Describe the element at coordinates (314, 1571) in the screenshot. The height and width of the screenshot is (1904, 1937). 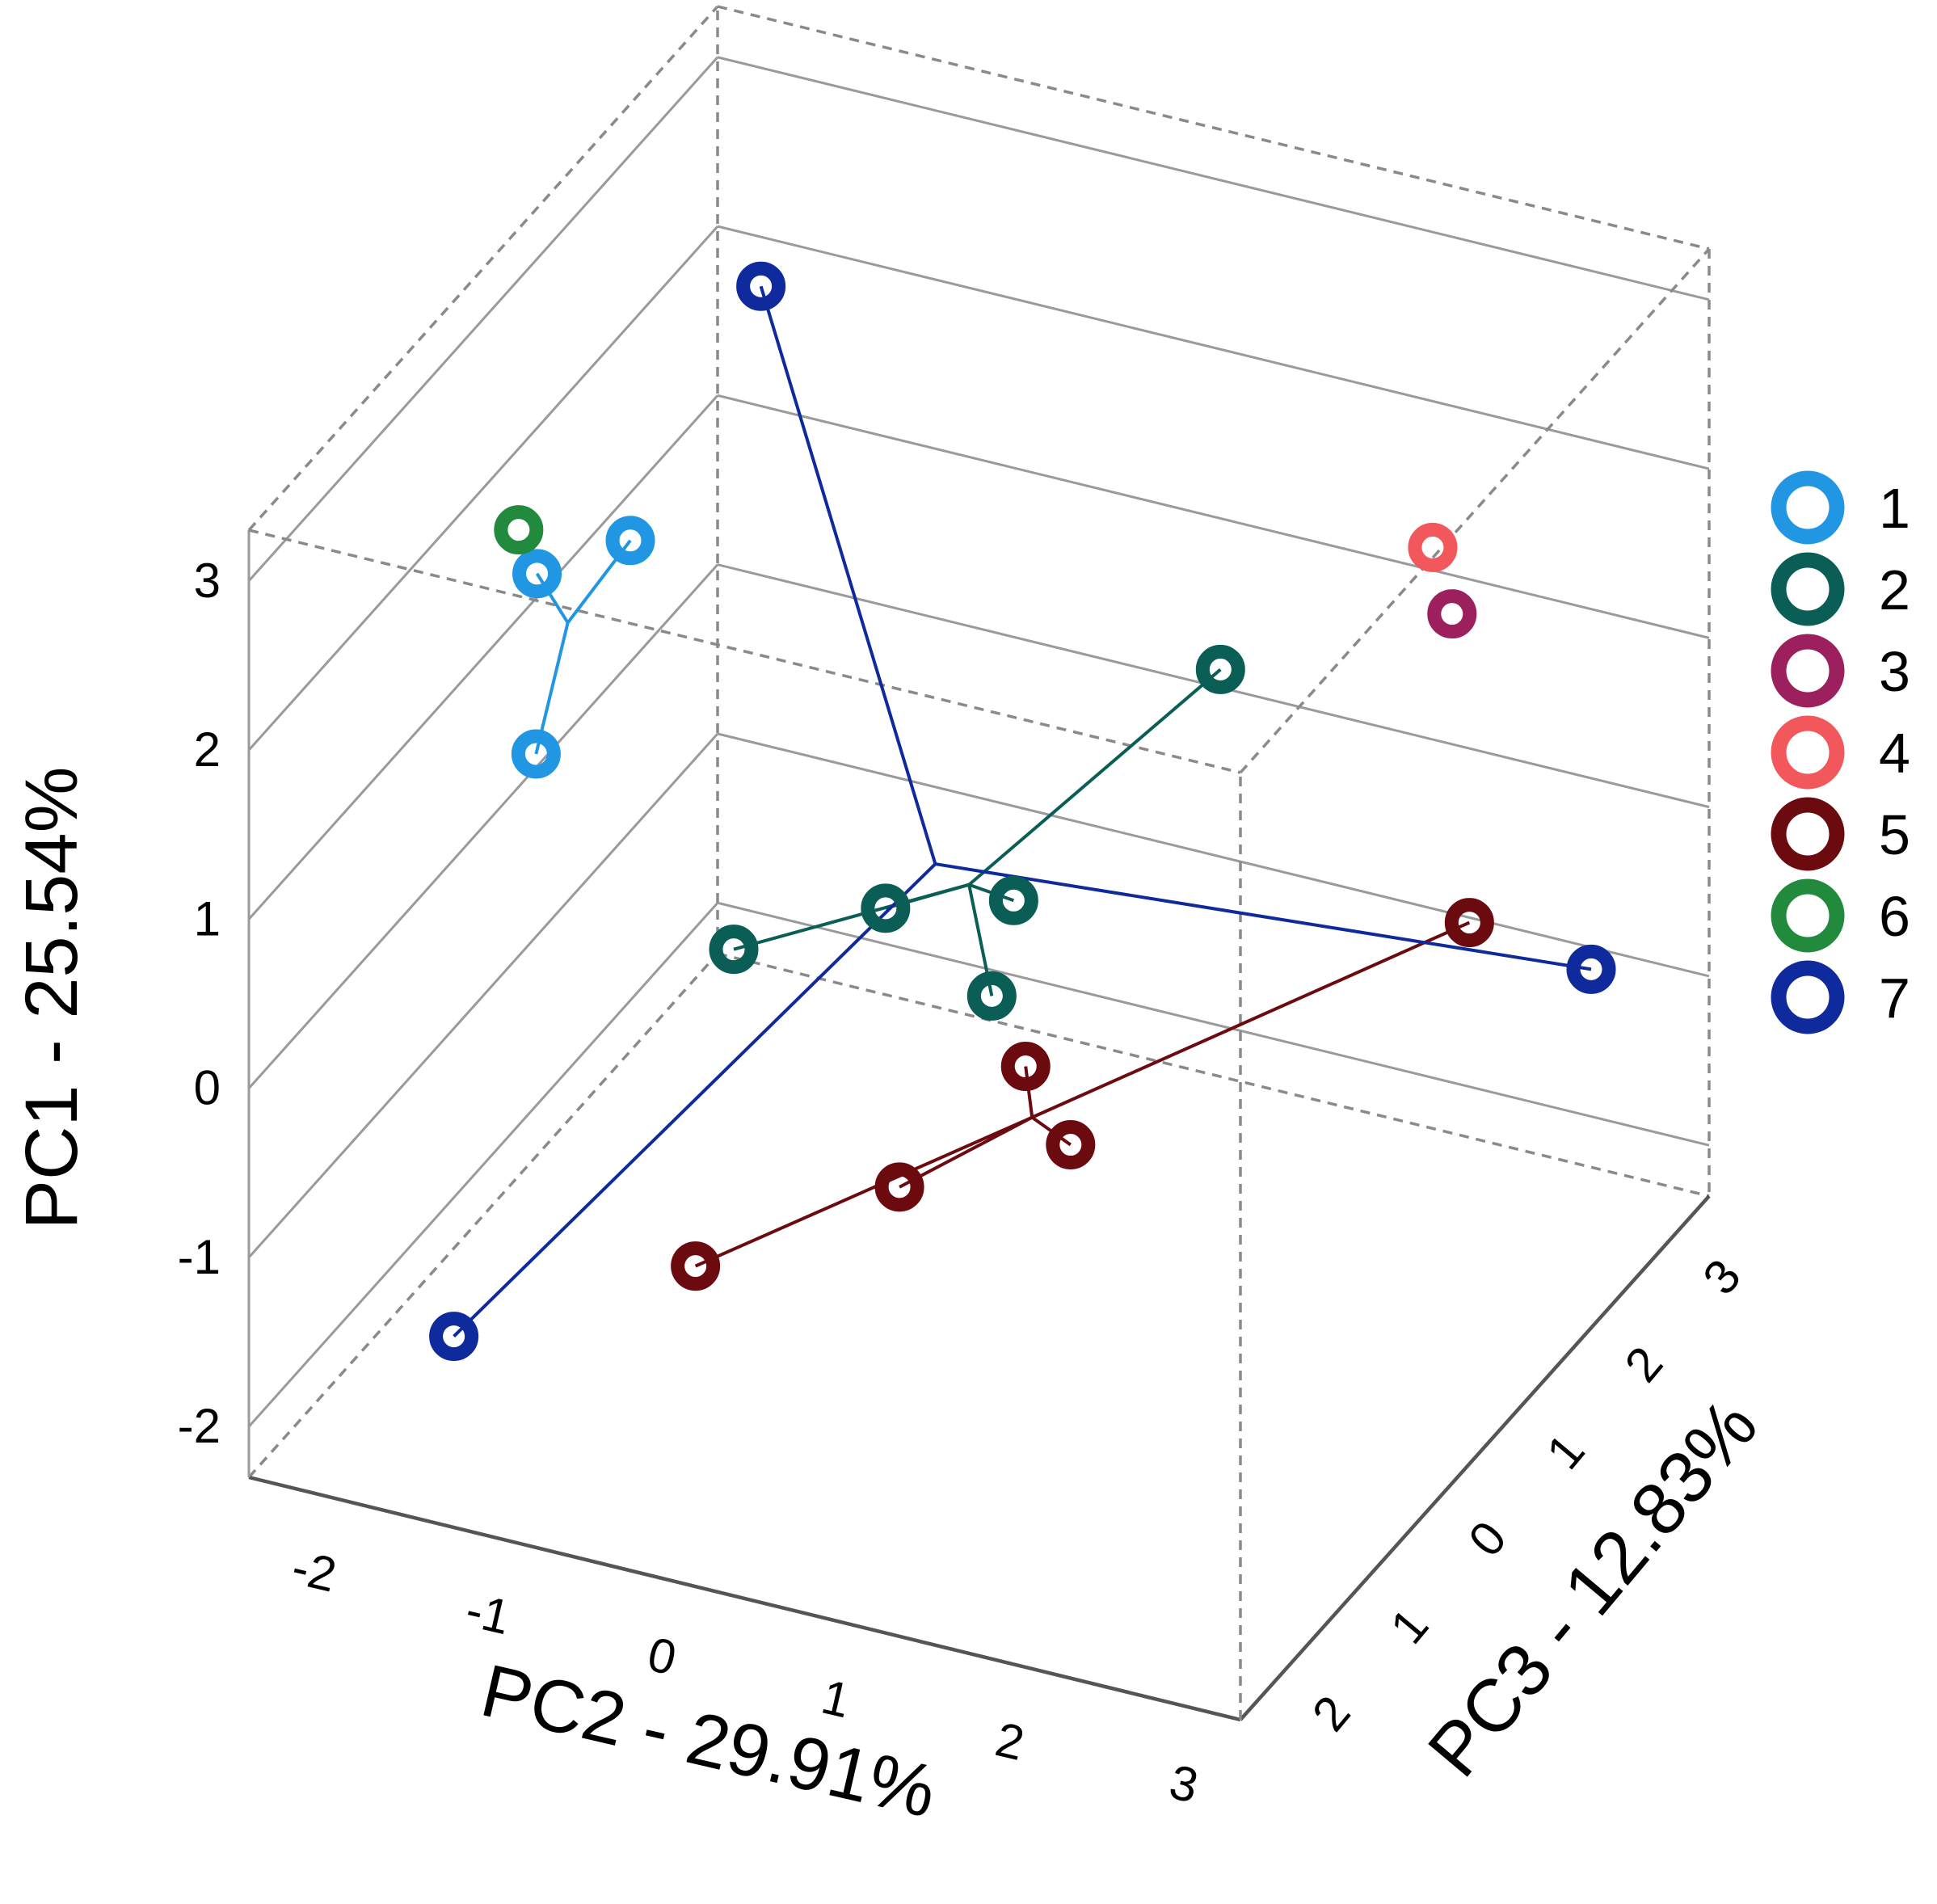
I see `pc2-tick-label: -2` at that location.